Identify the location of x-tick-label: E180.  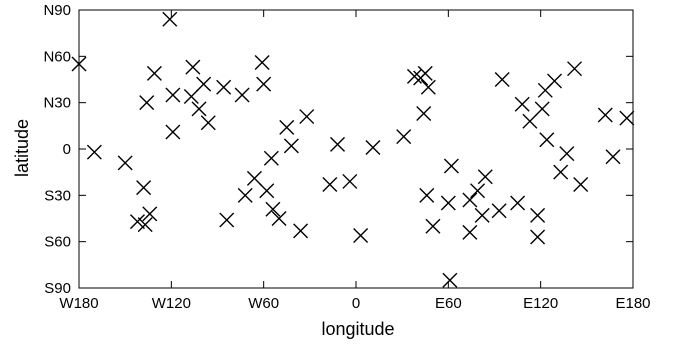
(632, 303).